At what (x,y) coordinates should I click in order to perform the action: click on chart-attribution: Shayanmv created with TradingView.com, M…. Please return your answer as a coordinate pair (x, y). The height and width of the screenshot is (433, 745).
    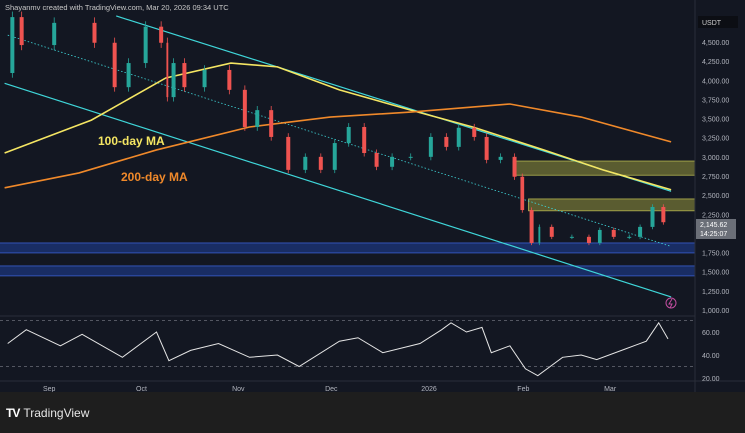
    Looking at the image, I should click on (117, 7).